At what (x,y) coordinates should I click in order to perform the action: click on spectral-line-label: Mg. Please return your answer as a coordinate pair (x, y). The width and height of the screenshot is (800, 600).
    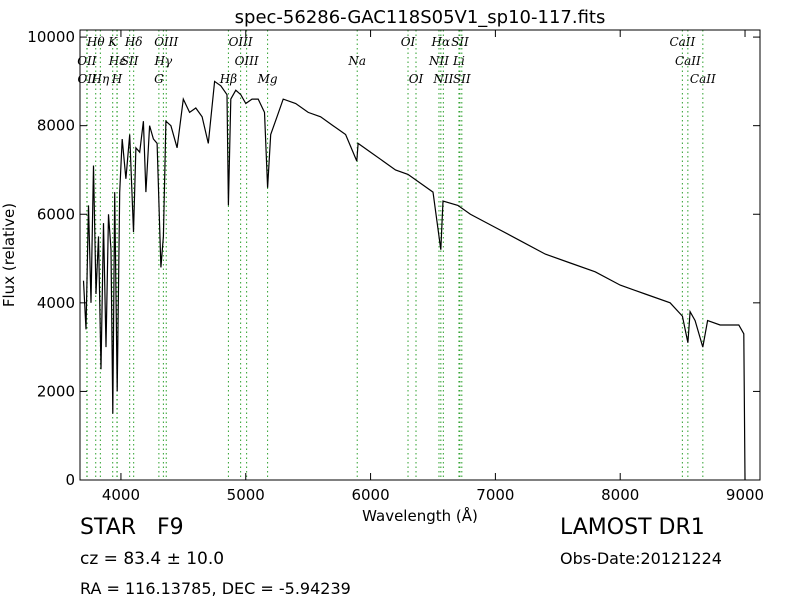
    Looking at the image, I should click on (267, 79).